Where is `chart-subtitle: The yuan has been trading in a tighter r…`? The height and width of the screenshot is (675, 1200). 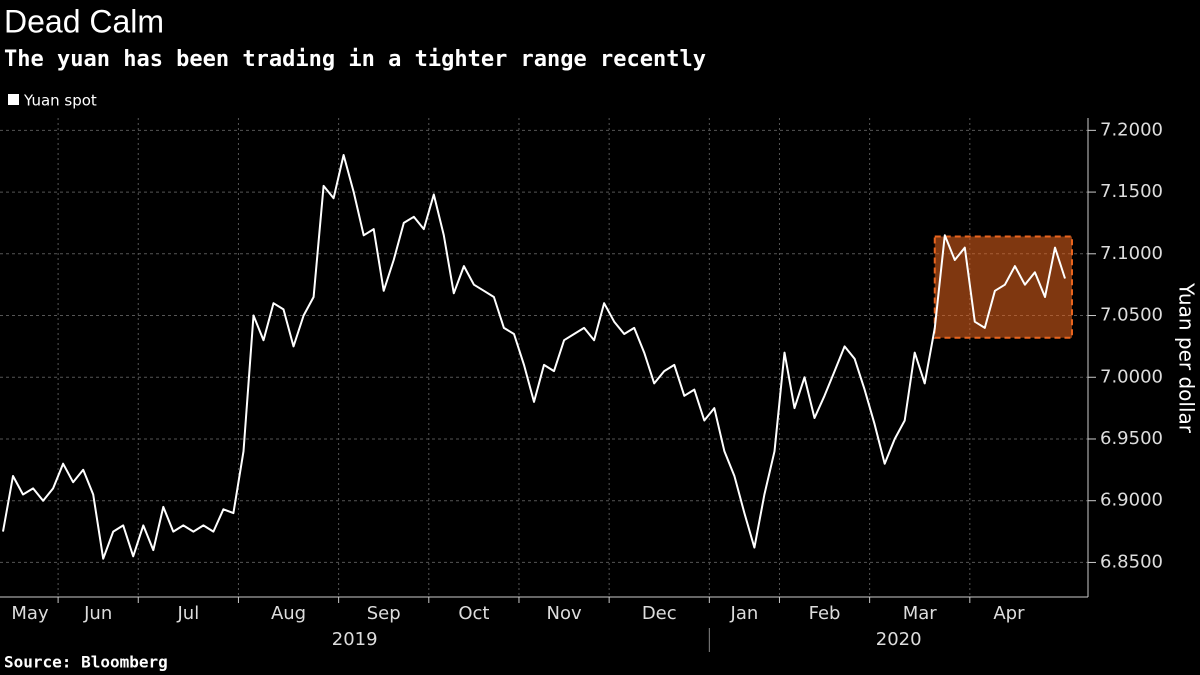 chart-subtitle: The yuan has been trading in a tighter r… is located at coordinates (355, 59).